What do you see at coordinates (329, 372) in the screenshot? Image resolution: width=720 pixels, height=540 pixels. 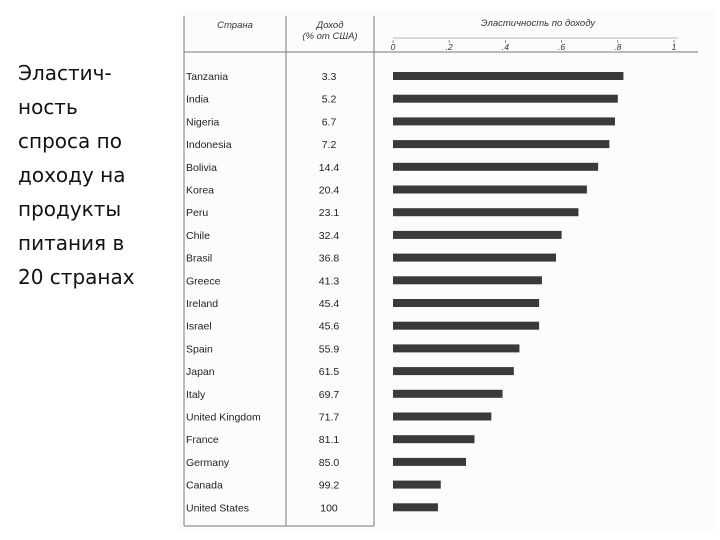 I see `income-value: 61.5` at bounding box center [329, 372].